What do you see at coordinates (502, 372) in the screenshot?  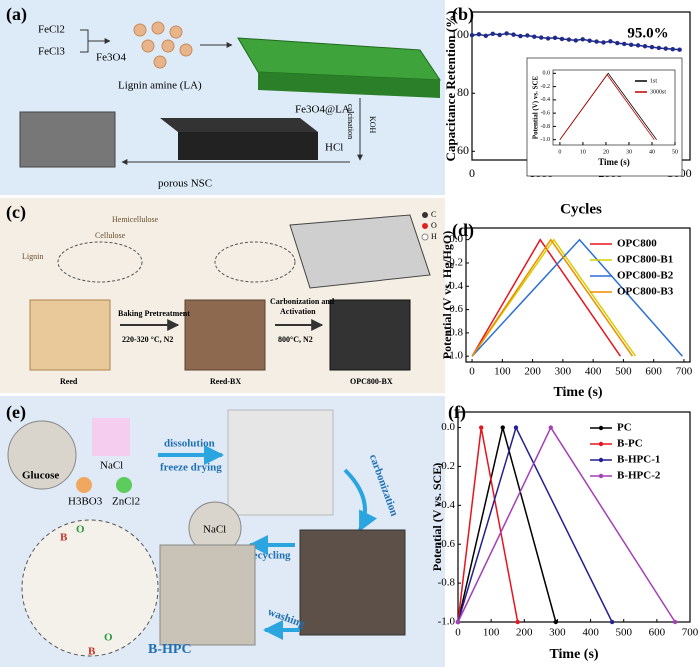 I see `x-tick-label: 100` at bounding box center [502, 372].